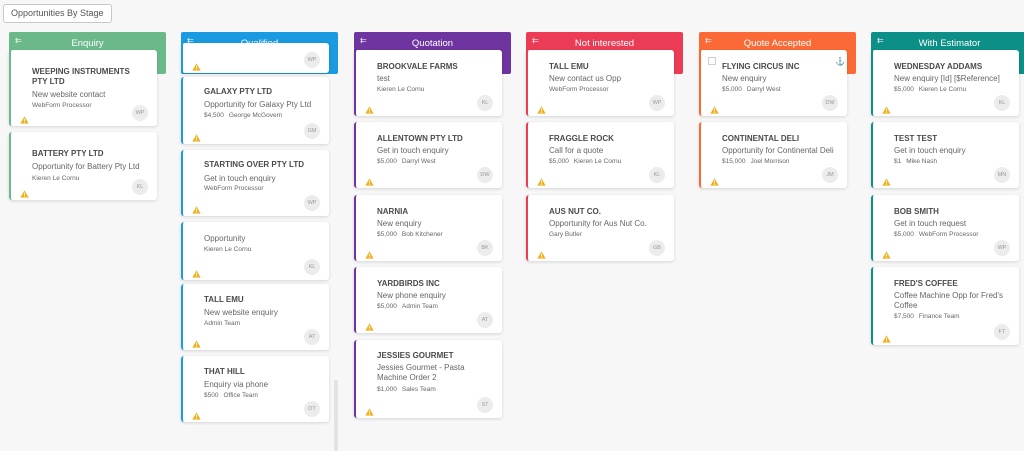 The image size is (1024, 451). What do you see at coordinates (946, 235) in the screenshot?
I see `deal-meta: $5,000 WebForm Processor` at bounding box center [946, 235].